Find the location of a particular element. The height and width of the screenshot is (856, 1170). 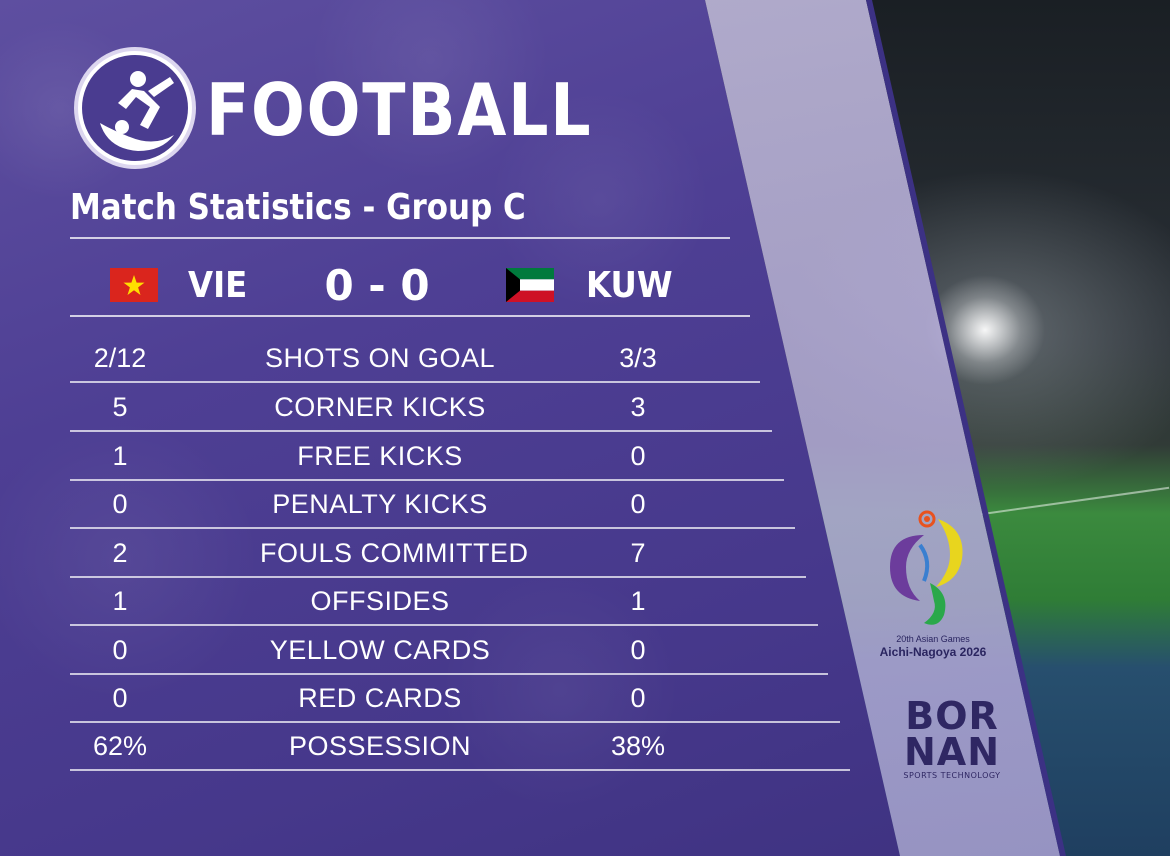

away-value: 1 is located at coordinates (638, 601).